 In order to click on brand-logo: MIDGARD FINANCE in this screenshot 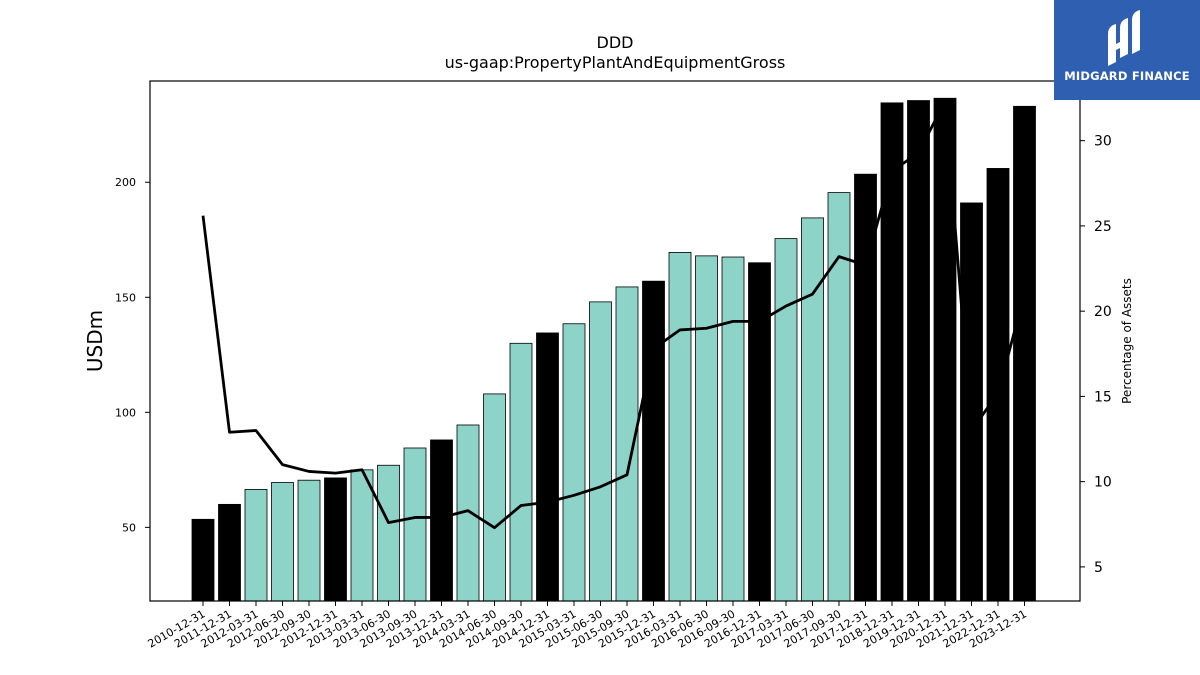, I will do `click(1127, 50)`.